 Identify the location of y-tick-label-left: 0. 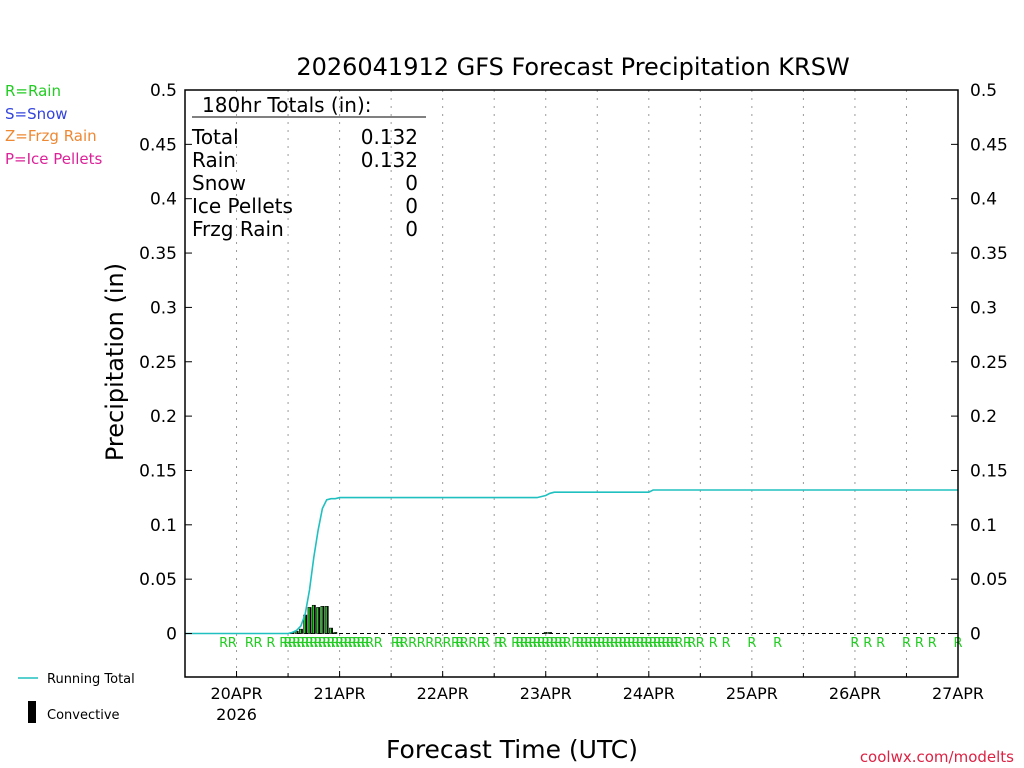
(171, 635).